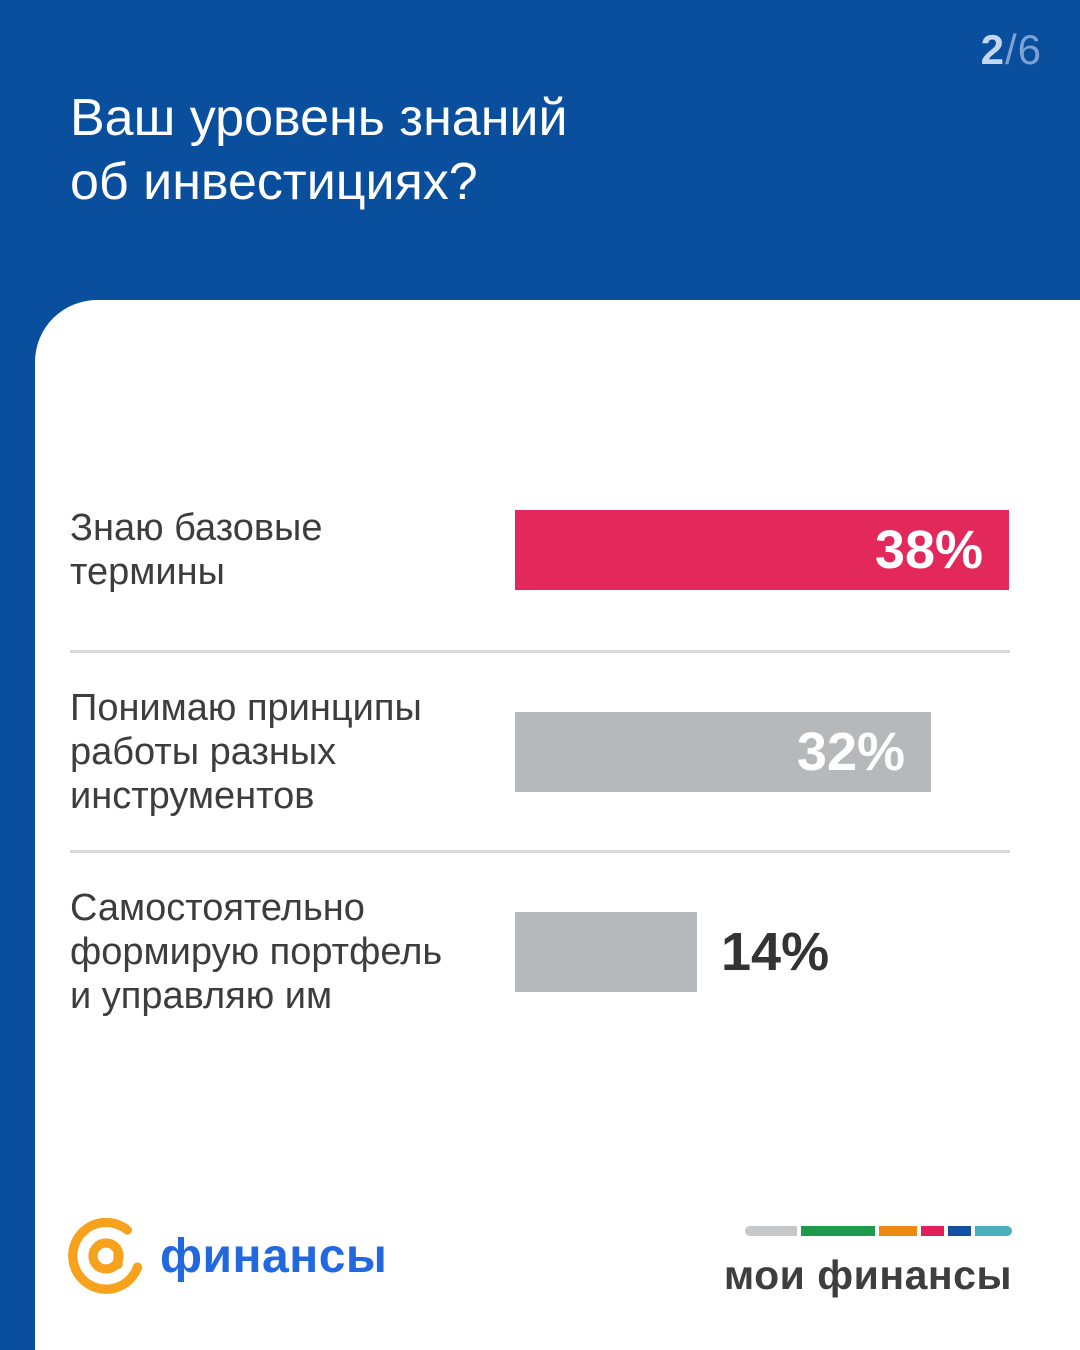  Describe the element at coordinates (723, 751) in the screenshot. I see `row-bar: 32%` at that location.